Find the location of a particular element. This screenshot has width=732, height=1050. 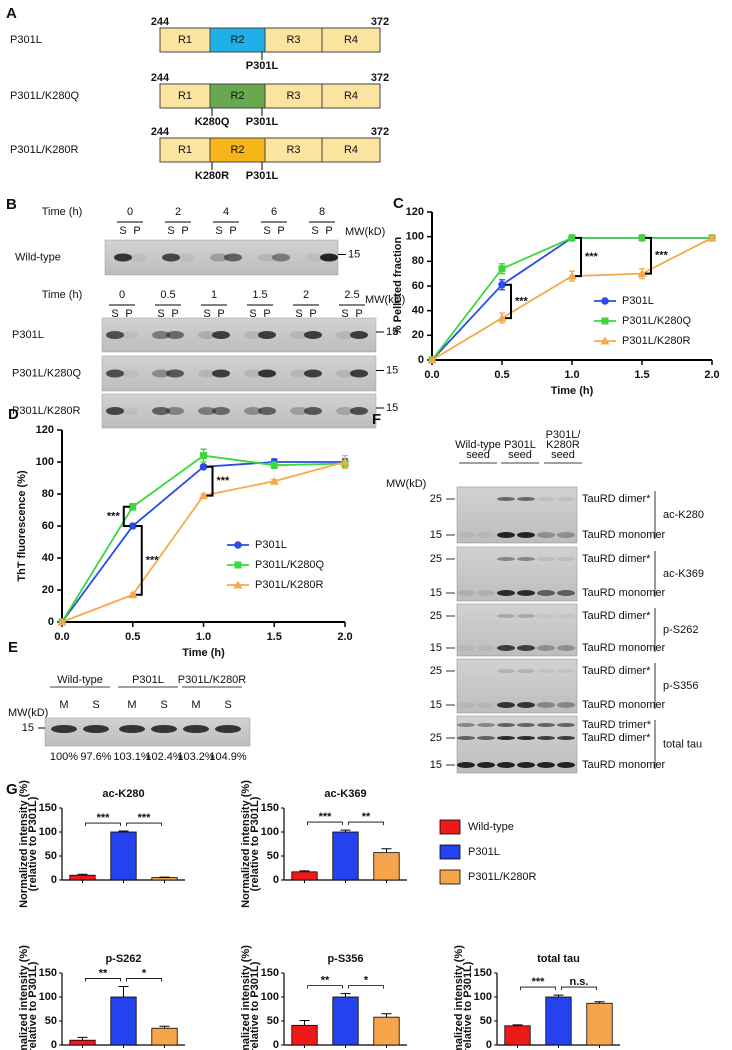

fraction-label: S is located at coordinates (122, 231).